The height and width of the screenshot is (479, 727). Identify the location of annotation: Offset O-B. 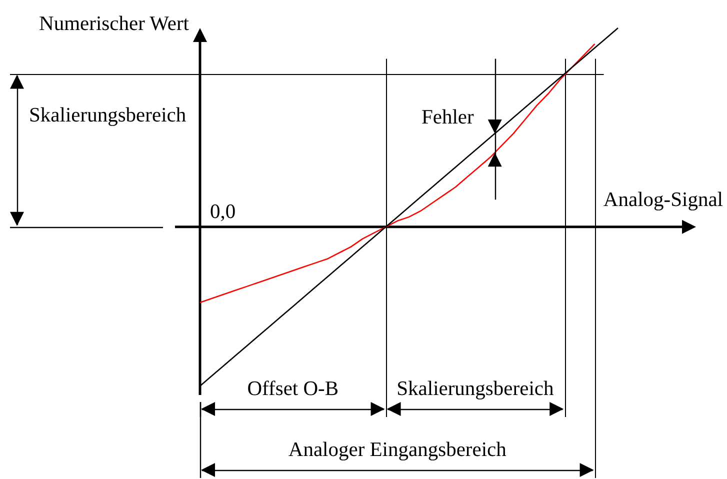
(293, 389).